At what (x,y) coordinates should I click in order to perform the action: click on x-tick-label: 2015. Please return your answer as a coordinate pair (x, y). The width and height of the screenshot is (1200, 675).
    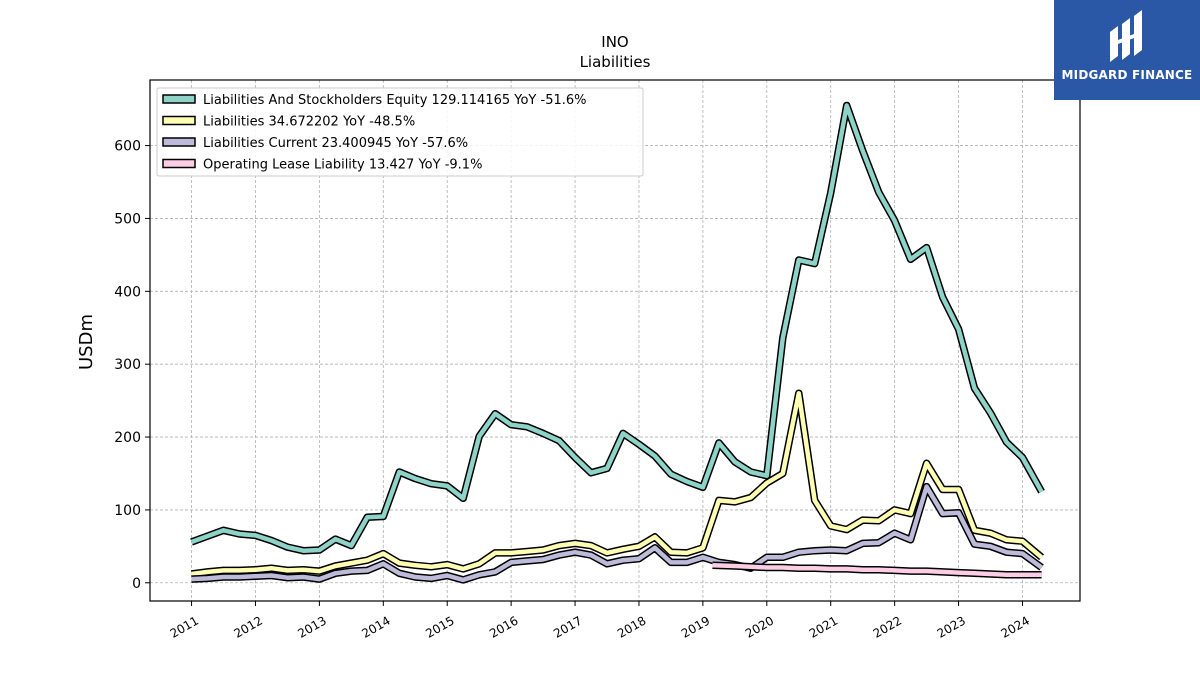
    Looking at the image, I should click on (439, 626).